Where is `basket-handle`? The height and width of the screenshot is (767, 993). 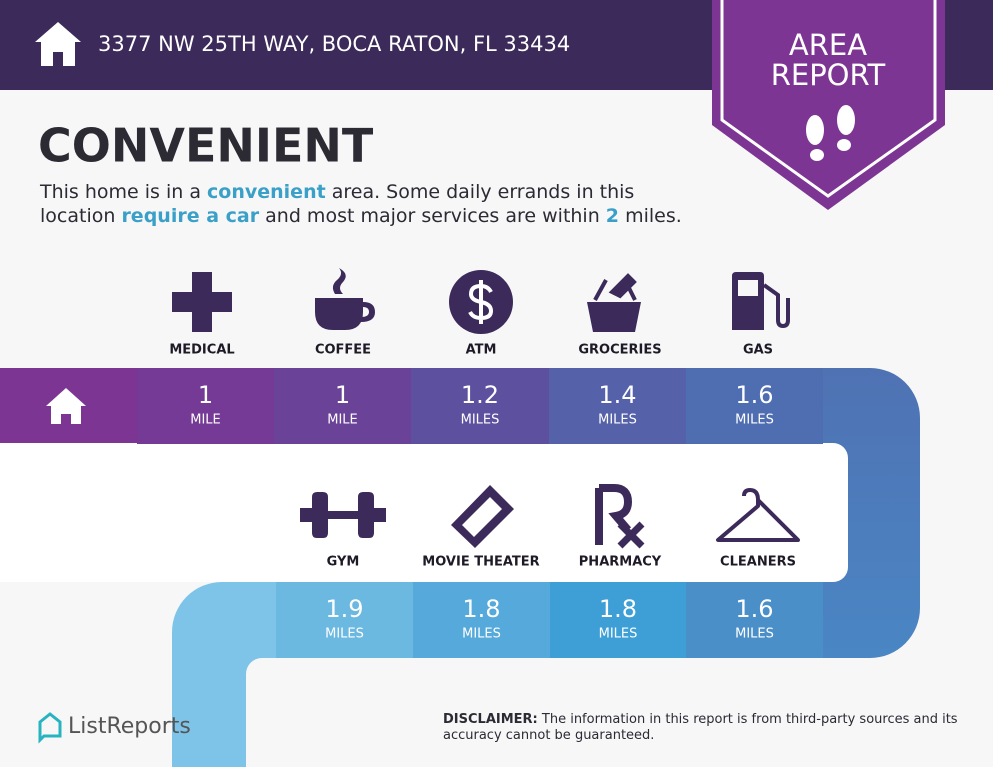
basket-handle is located at coordinates (615, 287).